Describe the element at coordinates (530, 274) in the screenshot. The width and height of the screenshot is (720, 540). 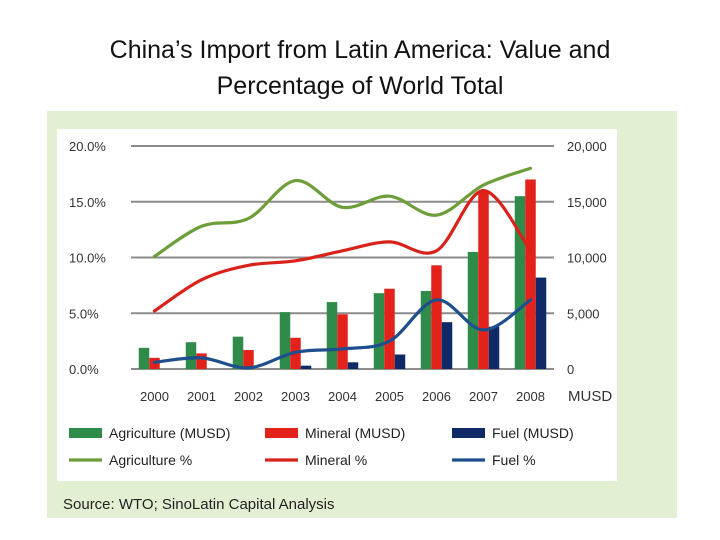
I see `bar-mineral-2008` at that location.